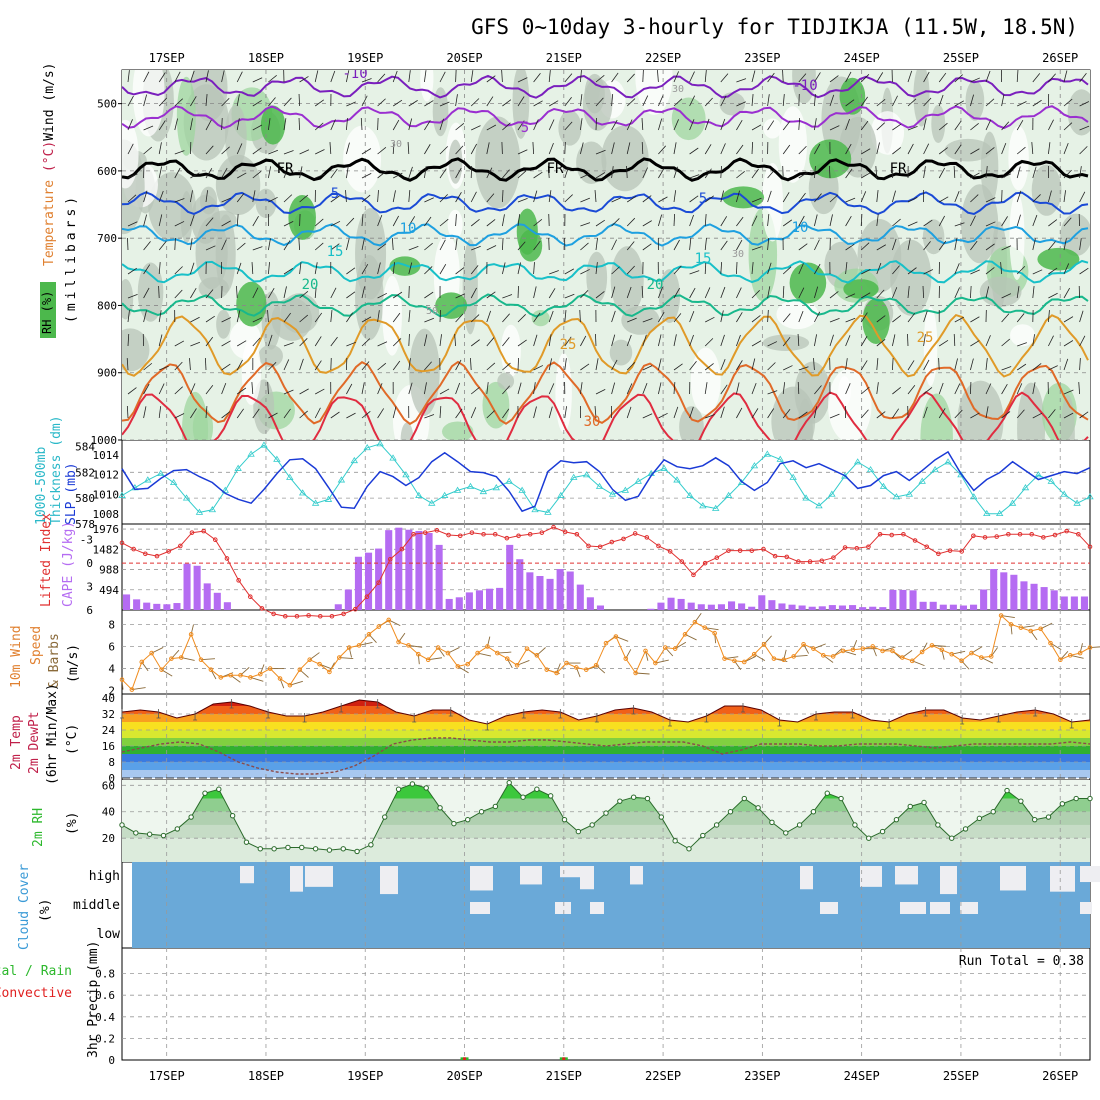 This screenshot has height=1100, width=1100. I want to click on thickness-tick: 580, so click(85, 498).